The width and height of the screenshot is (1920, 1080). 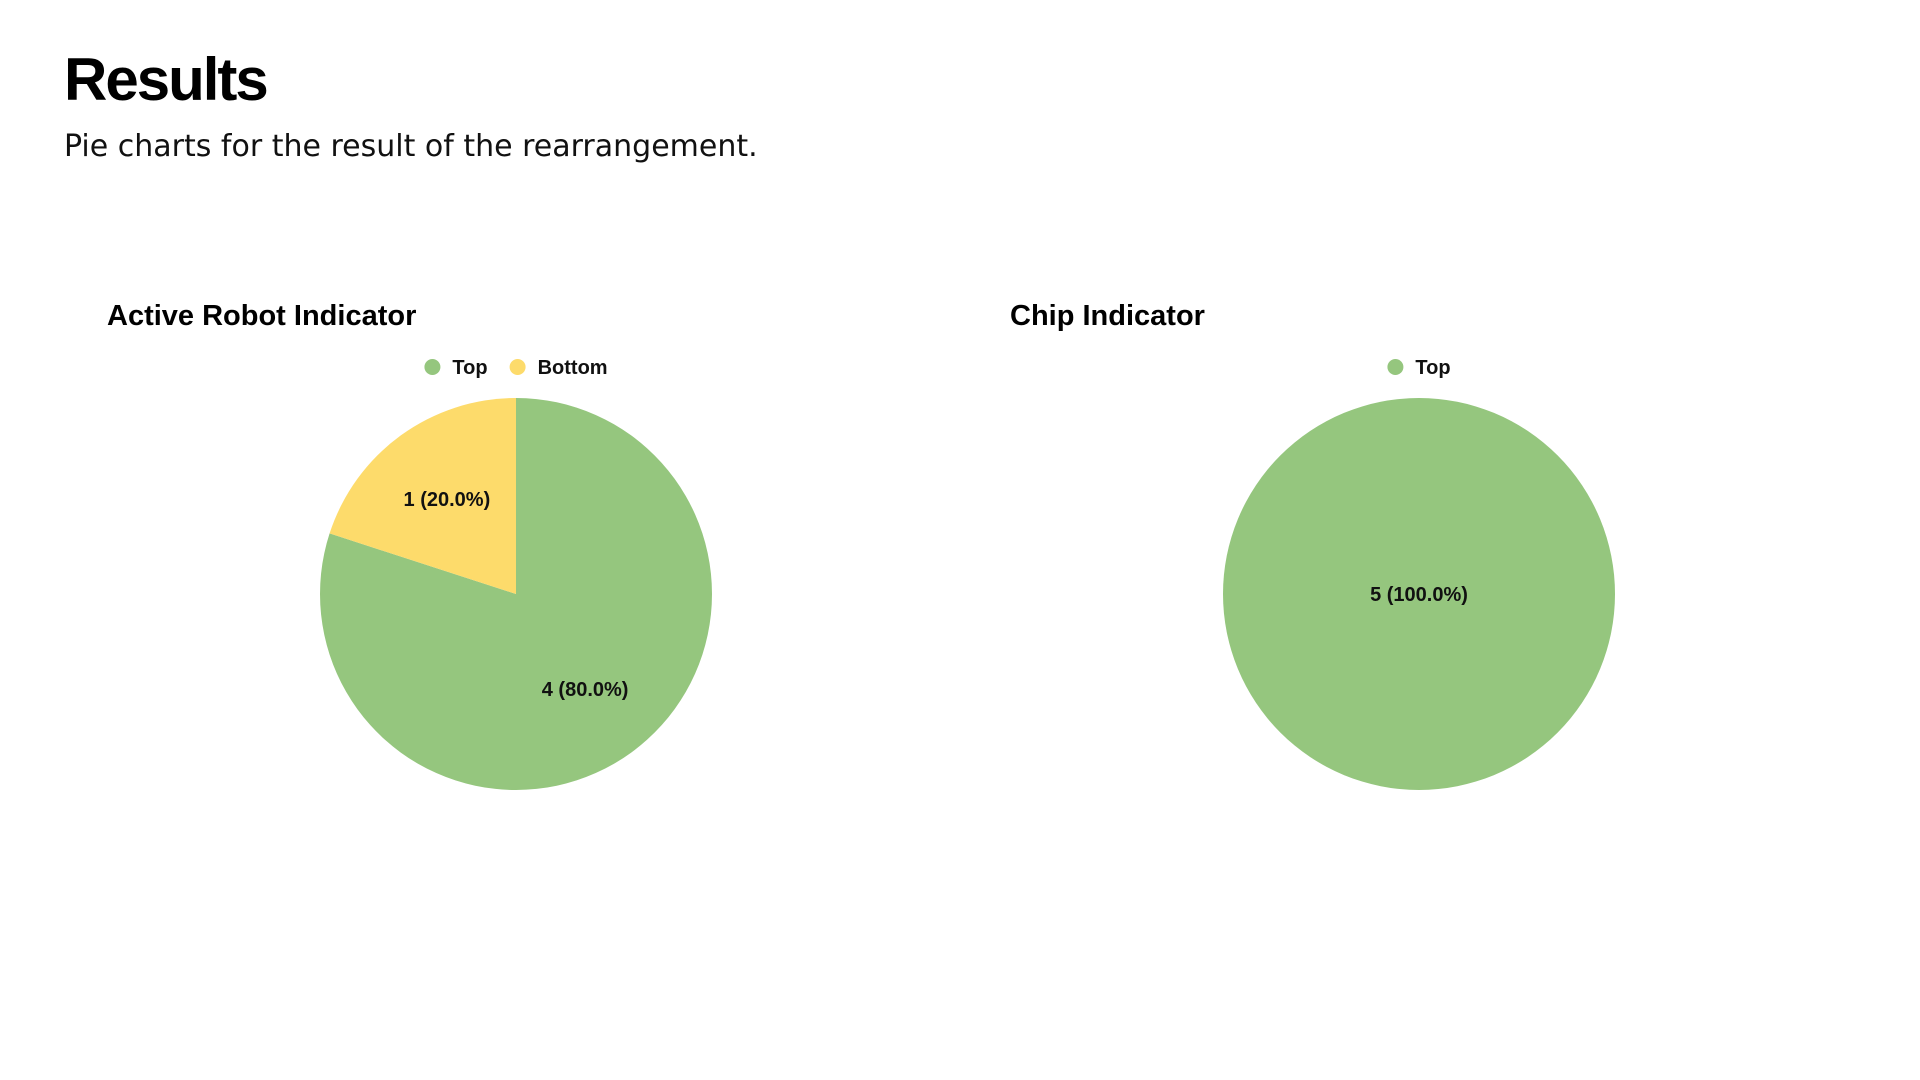 I want to click on slice-label-top: 5 (100.0%), so click(x=1419, y=595).